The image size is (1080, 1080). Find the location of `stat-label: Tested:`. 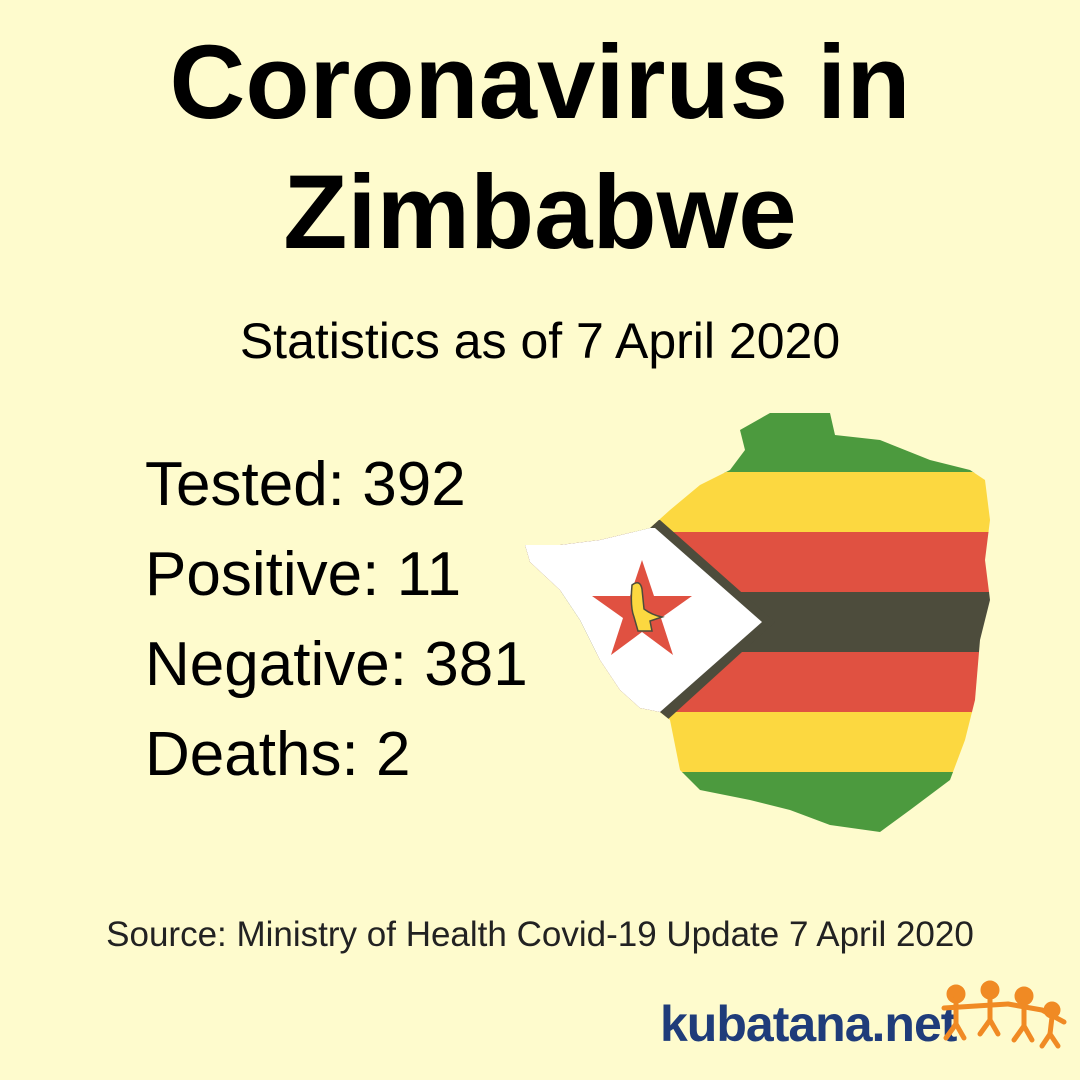

stat-label: Tested: is located at coordinates (245, 484).